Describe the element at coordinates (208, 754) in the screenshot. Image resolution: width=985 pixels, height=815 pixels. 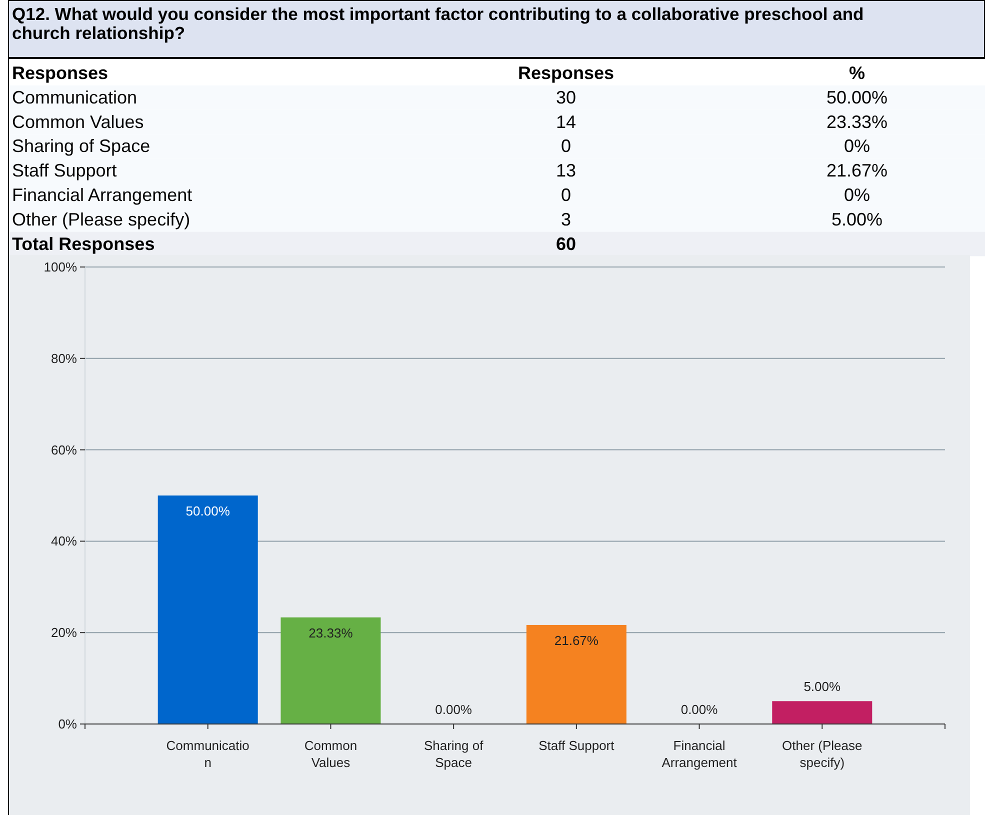
I see `x-tick-label: Communication` at that location.